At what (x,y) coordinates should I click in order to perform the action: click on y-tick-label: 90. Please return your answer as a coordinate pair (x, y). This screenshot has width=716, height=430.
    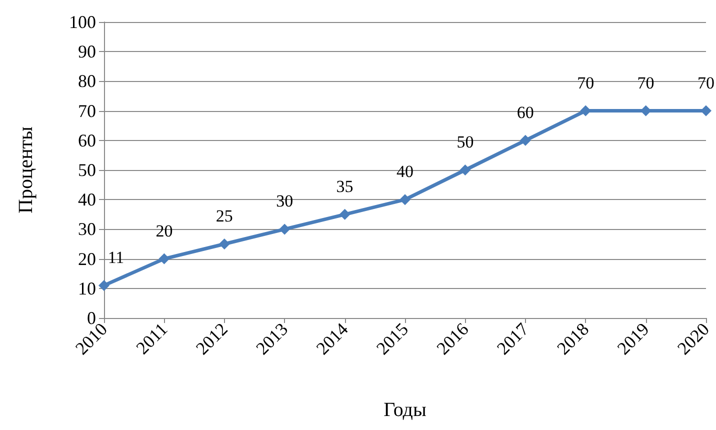
    Looking at the image, I should click on (87, 52).